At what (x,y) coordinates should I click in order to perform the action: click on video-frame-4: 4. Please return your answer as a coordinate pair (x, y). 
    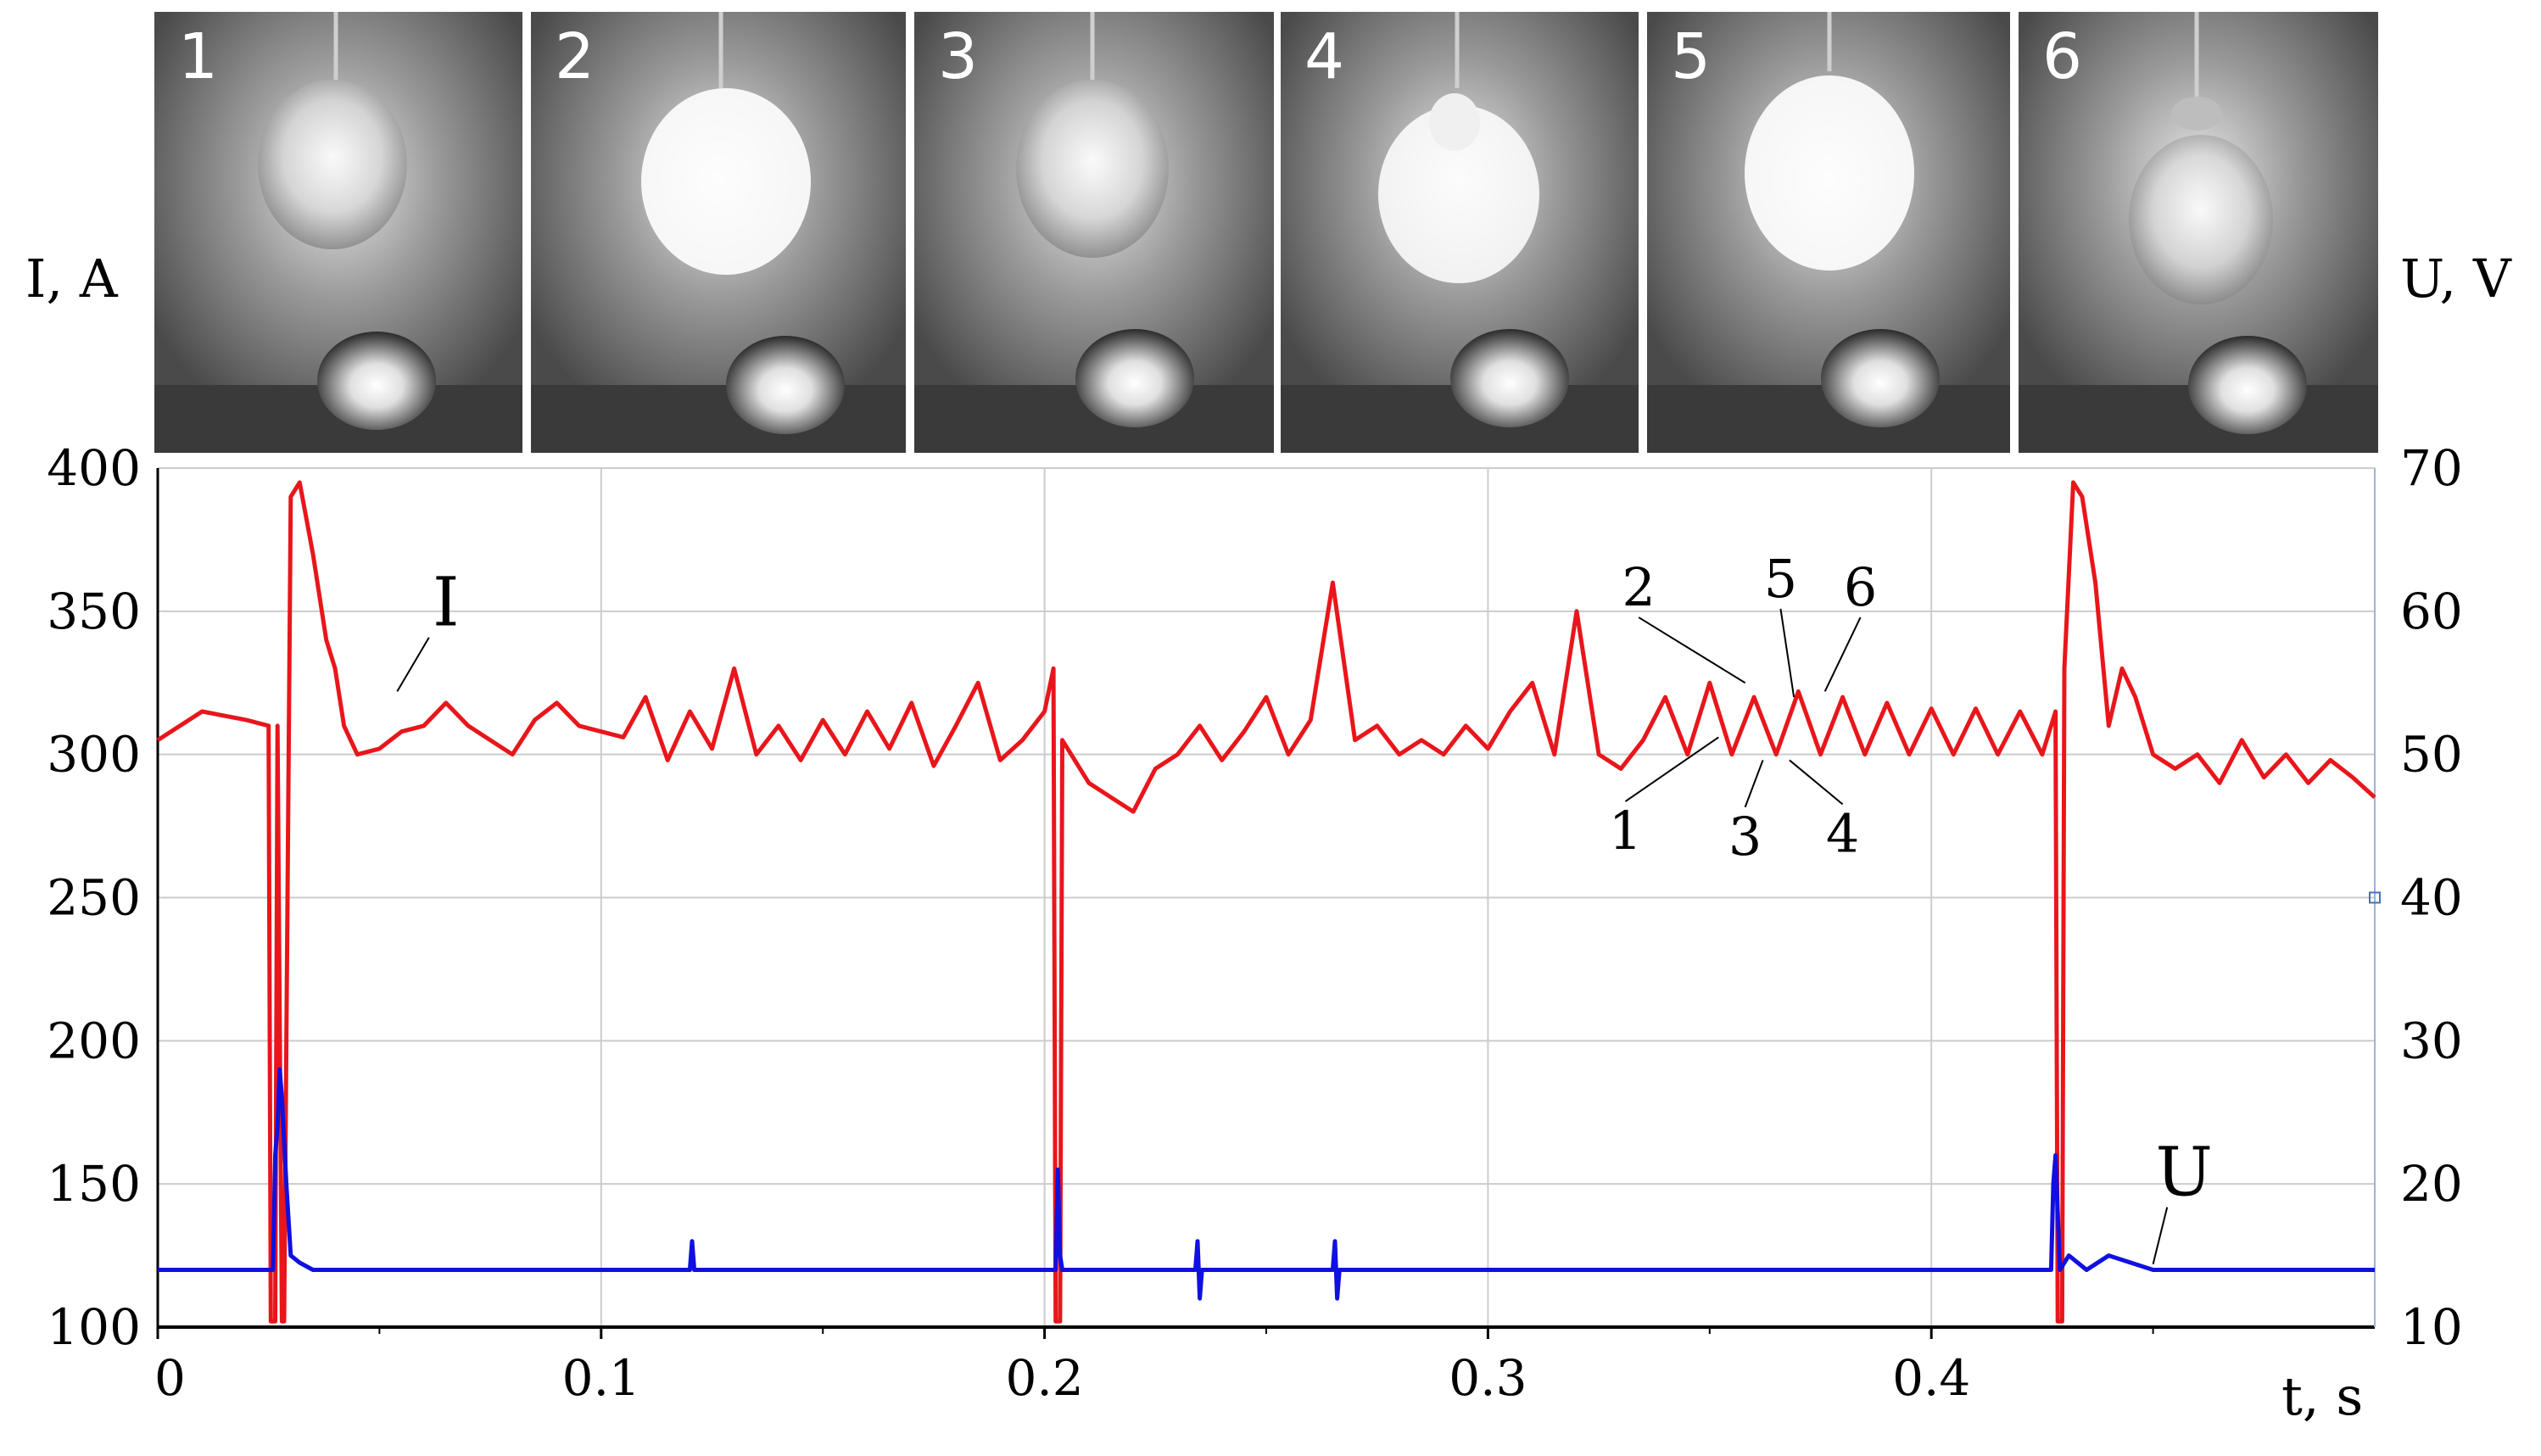
    Looking at the image, I should click on (1460, 233).